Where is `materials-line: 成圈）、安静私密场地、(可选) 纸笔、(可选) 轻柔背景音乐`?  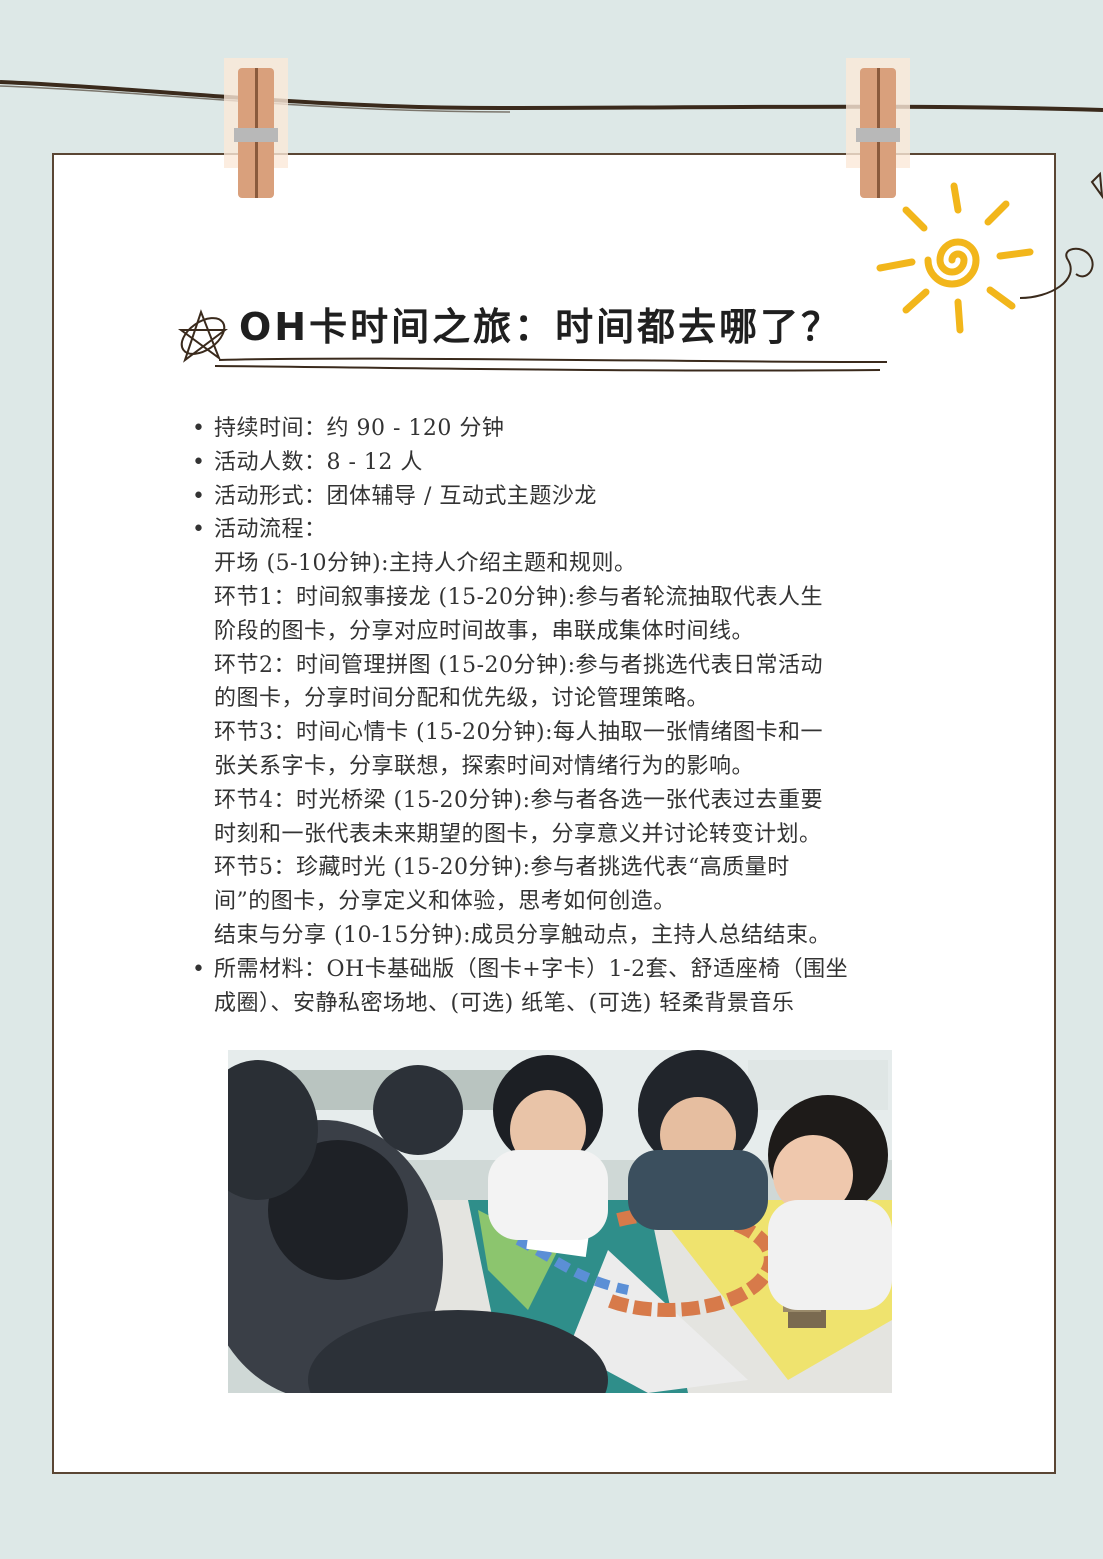 materials-line: 成圈）、安静私密场地、(可选) 纸笔、(可选) 轻柔背景音乐 is located at coordinates (504, 1003).